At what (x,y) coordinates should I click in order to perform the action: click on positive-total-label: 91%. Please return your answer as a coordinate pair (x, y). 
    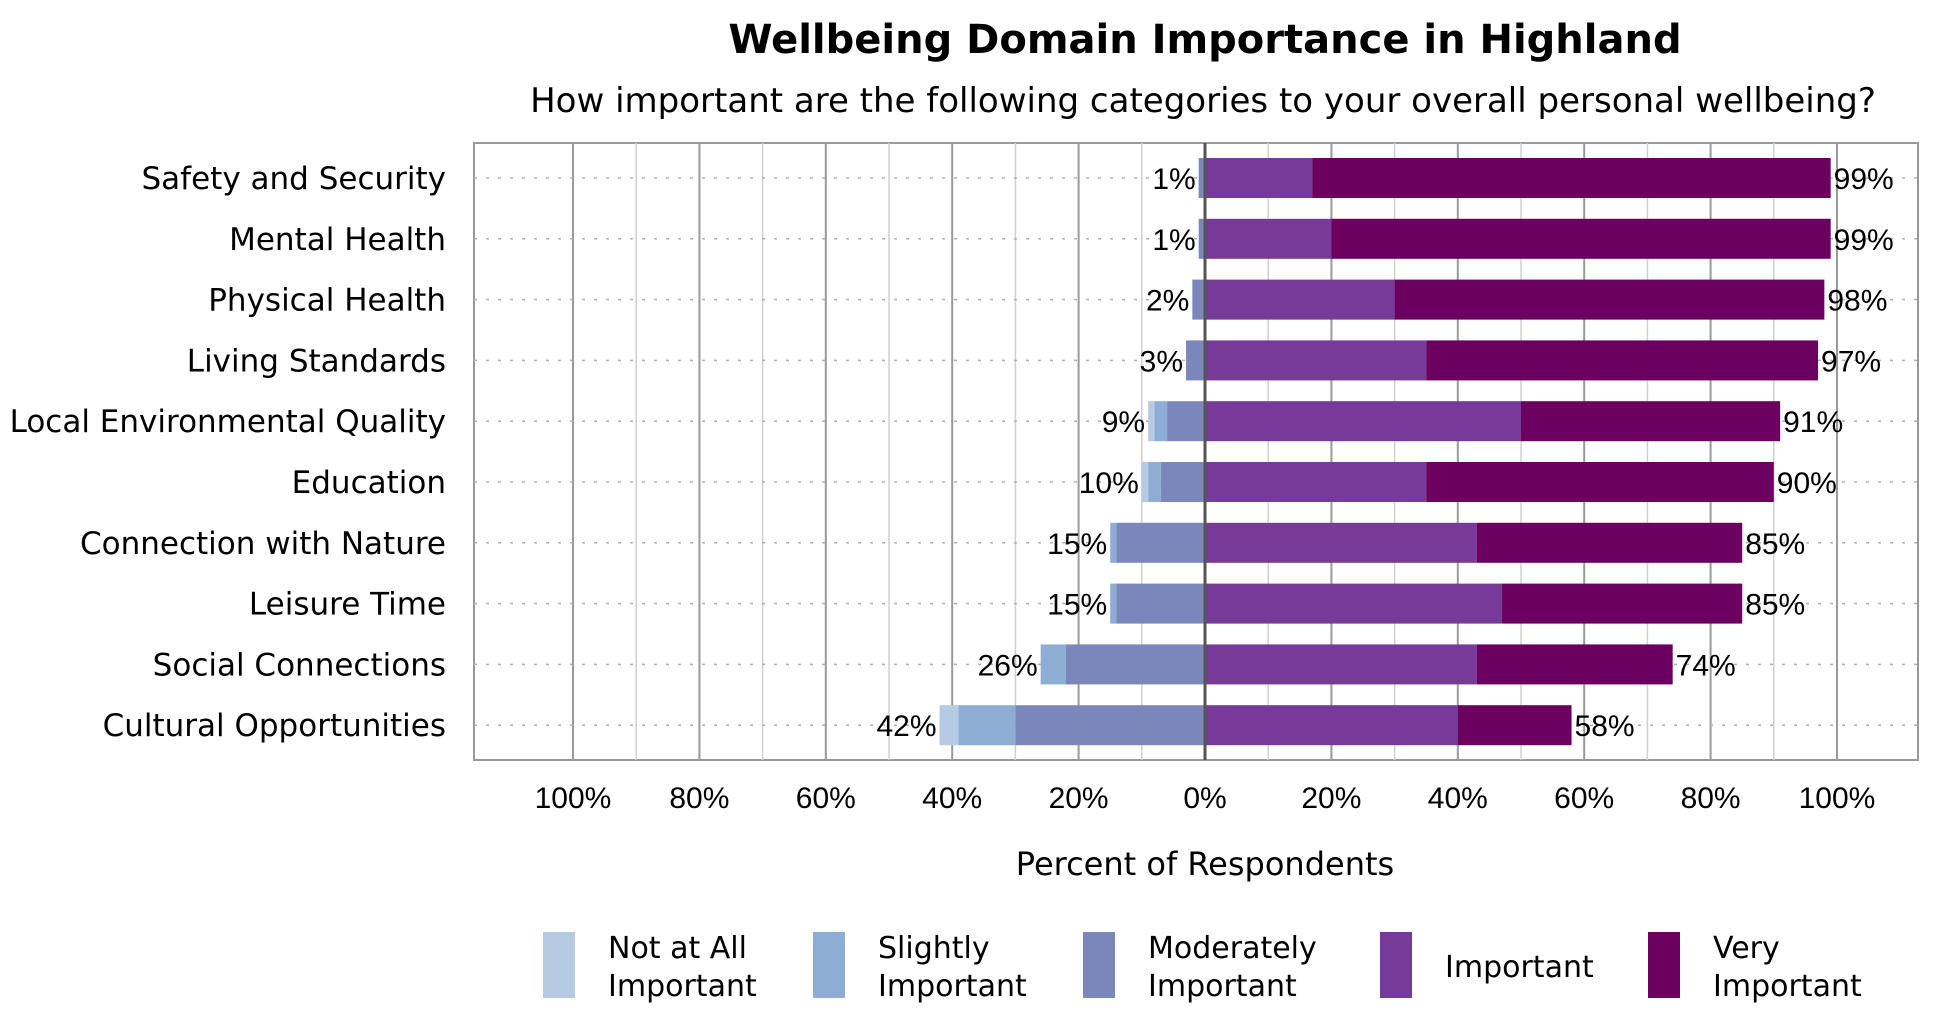
    Looking at the image, I should click on (1813, 422).